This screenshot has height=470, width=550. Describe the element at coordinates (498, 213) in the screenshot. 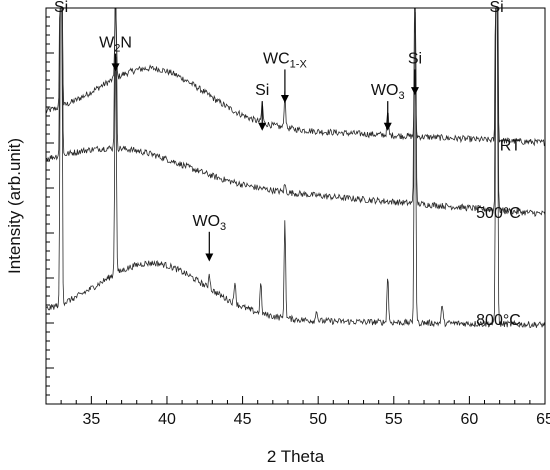

I see `series-label: 500°C` at that location.